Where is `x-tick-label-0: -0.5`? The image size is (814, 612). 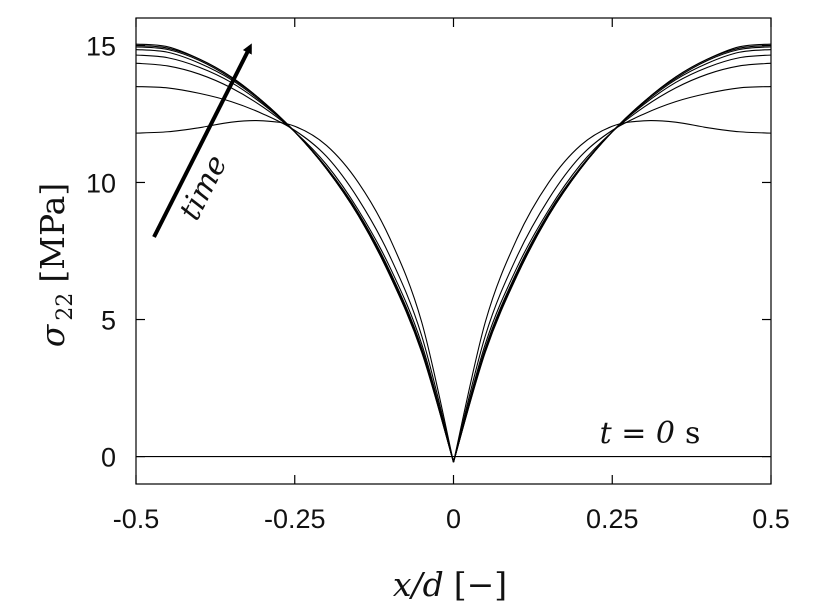
x-tick-label-0: -0.5 is located at coordinates (136, 519).